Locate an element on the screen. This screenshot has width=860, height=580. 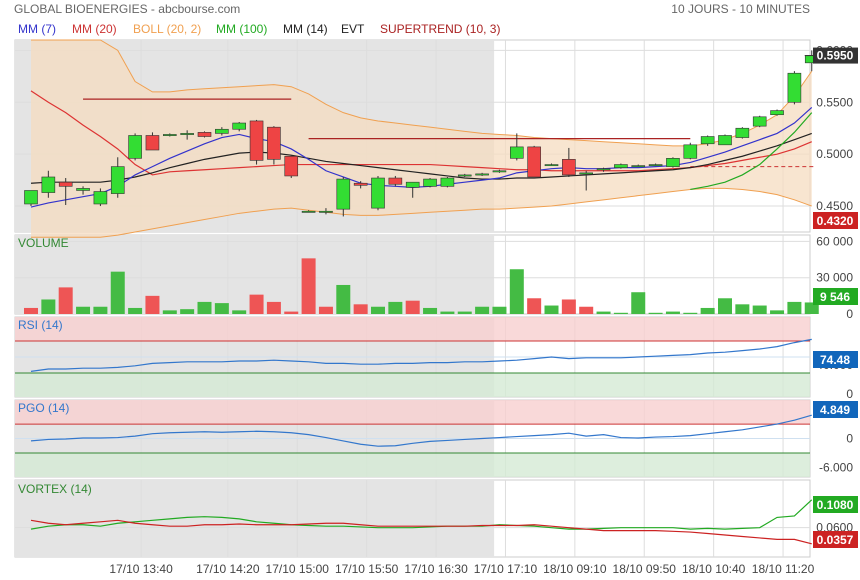
supertrend-line is located at coordinates (387, 119).